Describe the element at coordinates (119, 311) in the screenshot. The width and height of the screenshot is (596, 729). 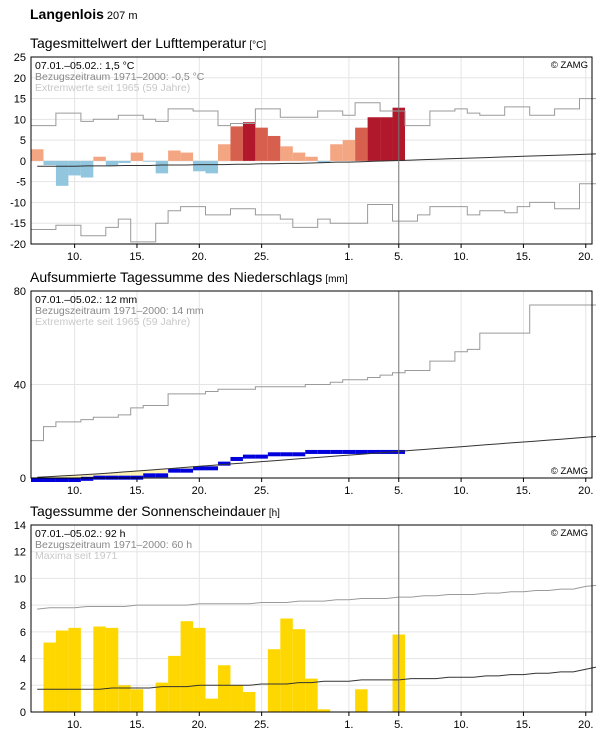
I see `precip-legend-line: Bezugszeitraum 1971–2000: 14 mm` at that location.